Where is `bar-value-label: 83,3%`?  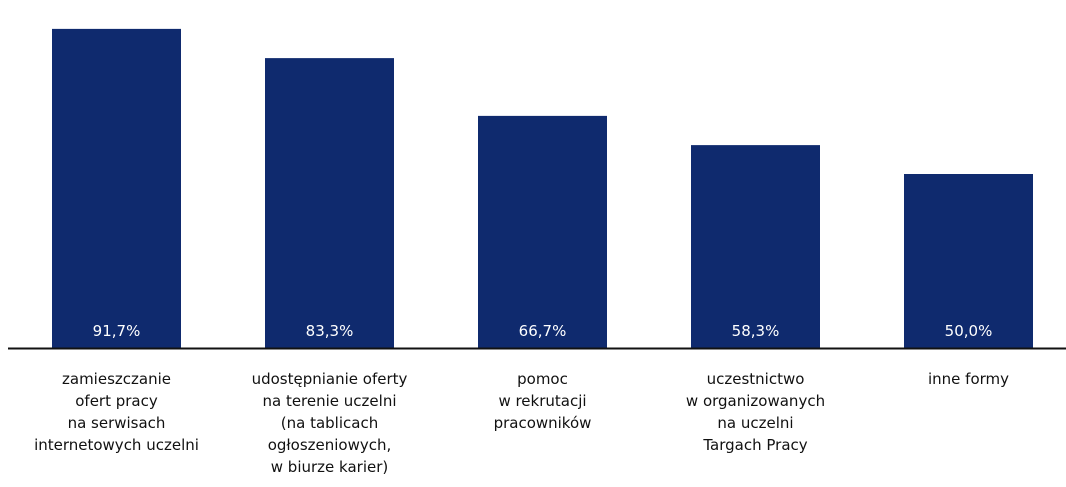
bar-value-label: 83,3% is located at coordinates (330, 331).